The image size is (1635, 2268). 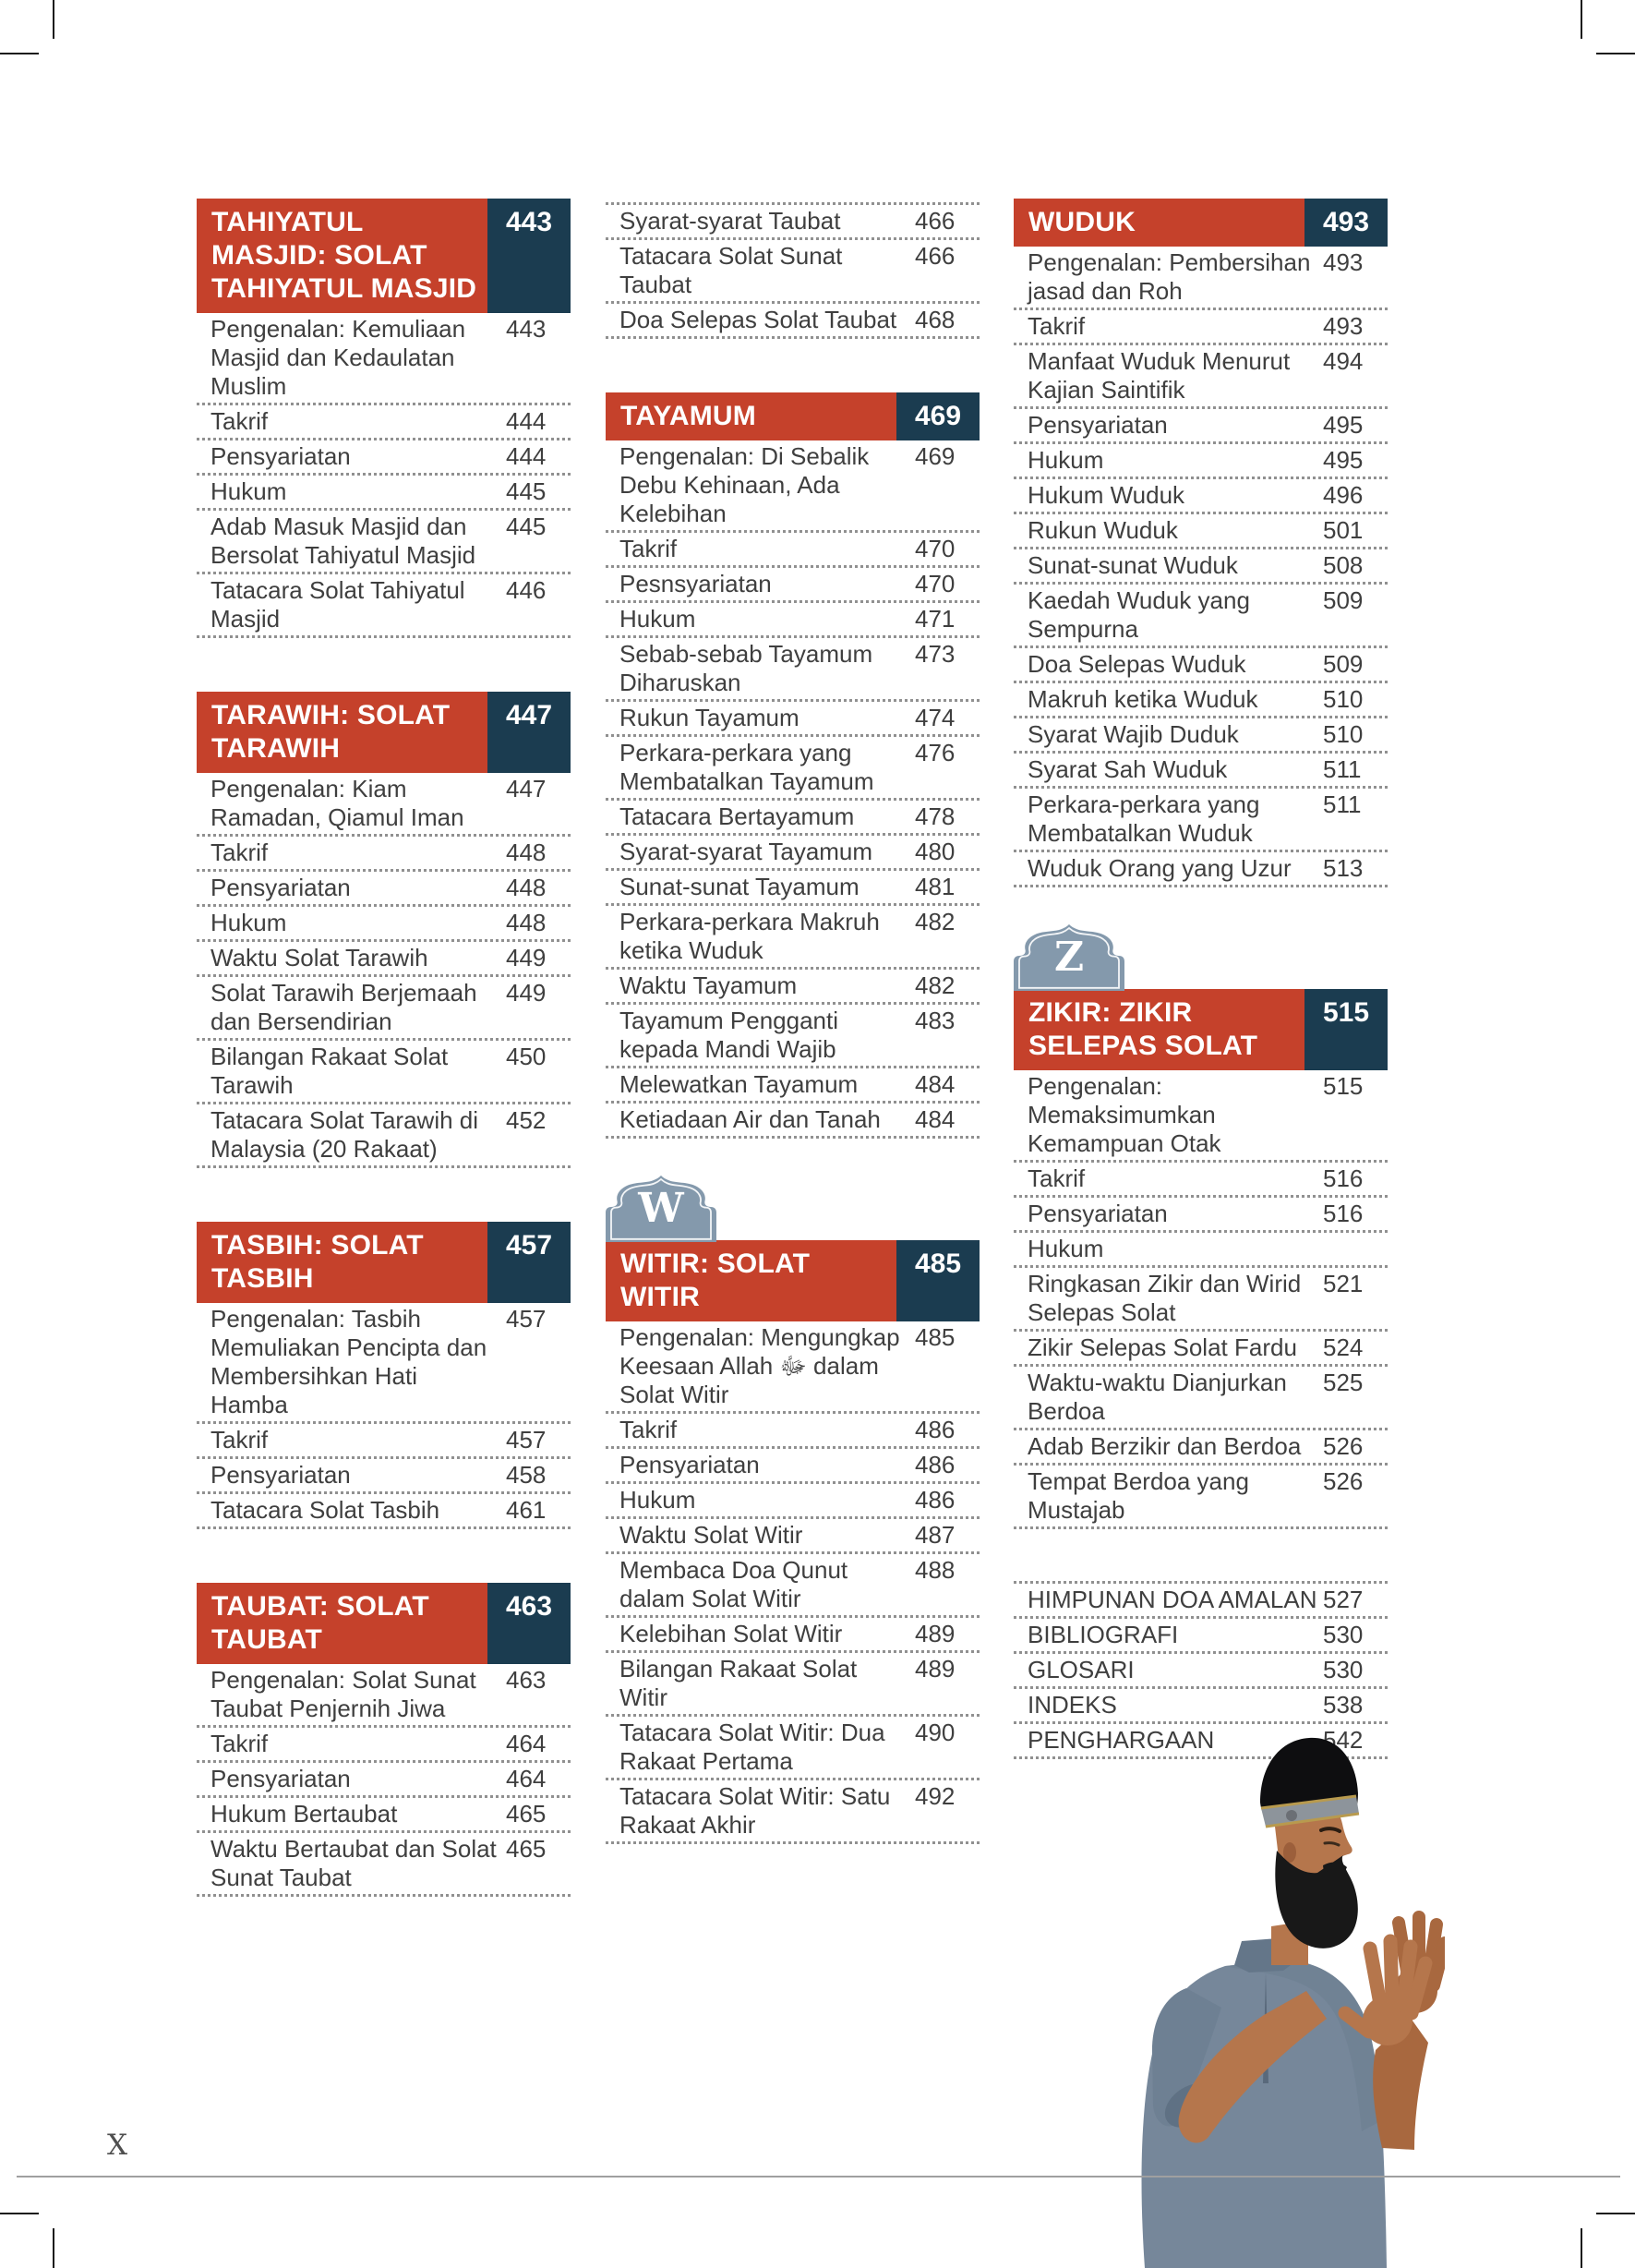 What do you see at coordinates (935, 1535) in the screenshot?
I see `entry-page-number: 487` at bounding box center [935, 1535].